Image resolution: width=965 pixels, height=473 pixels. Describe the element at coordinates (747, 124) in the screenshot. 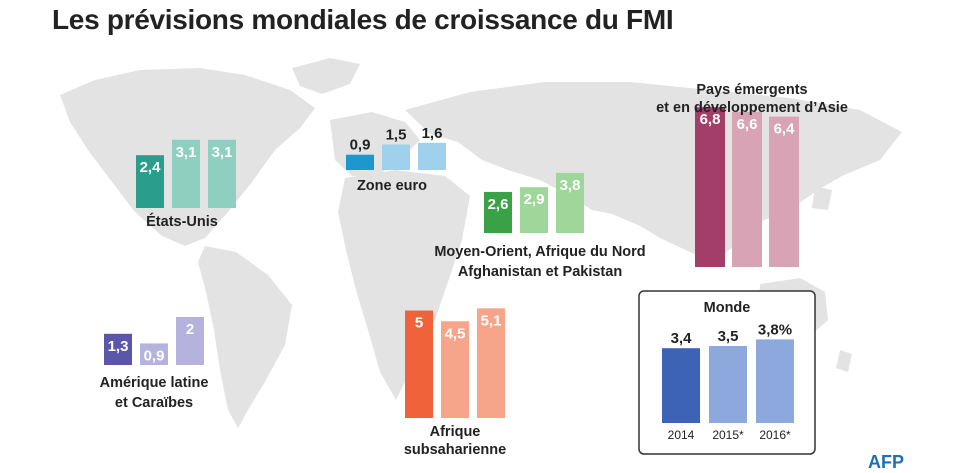

I see `value-label-asie-2: 6,6` at that location.